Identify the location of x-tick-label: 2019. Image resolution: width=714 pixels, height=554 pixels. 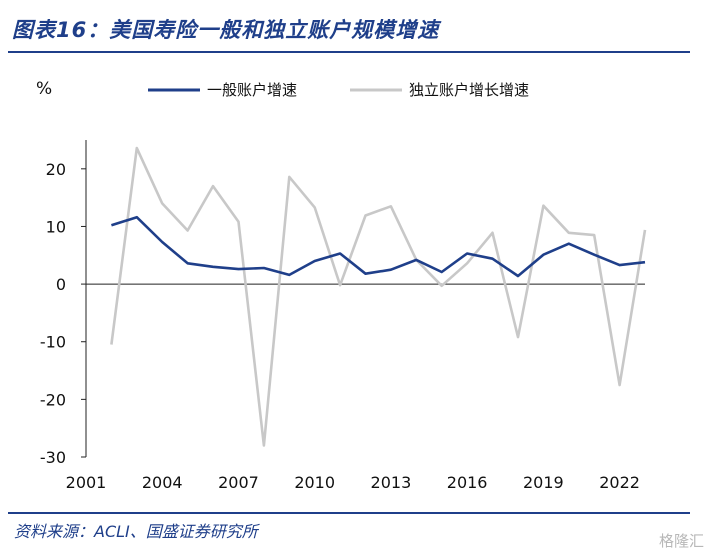
(543, 482).